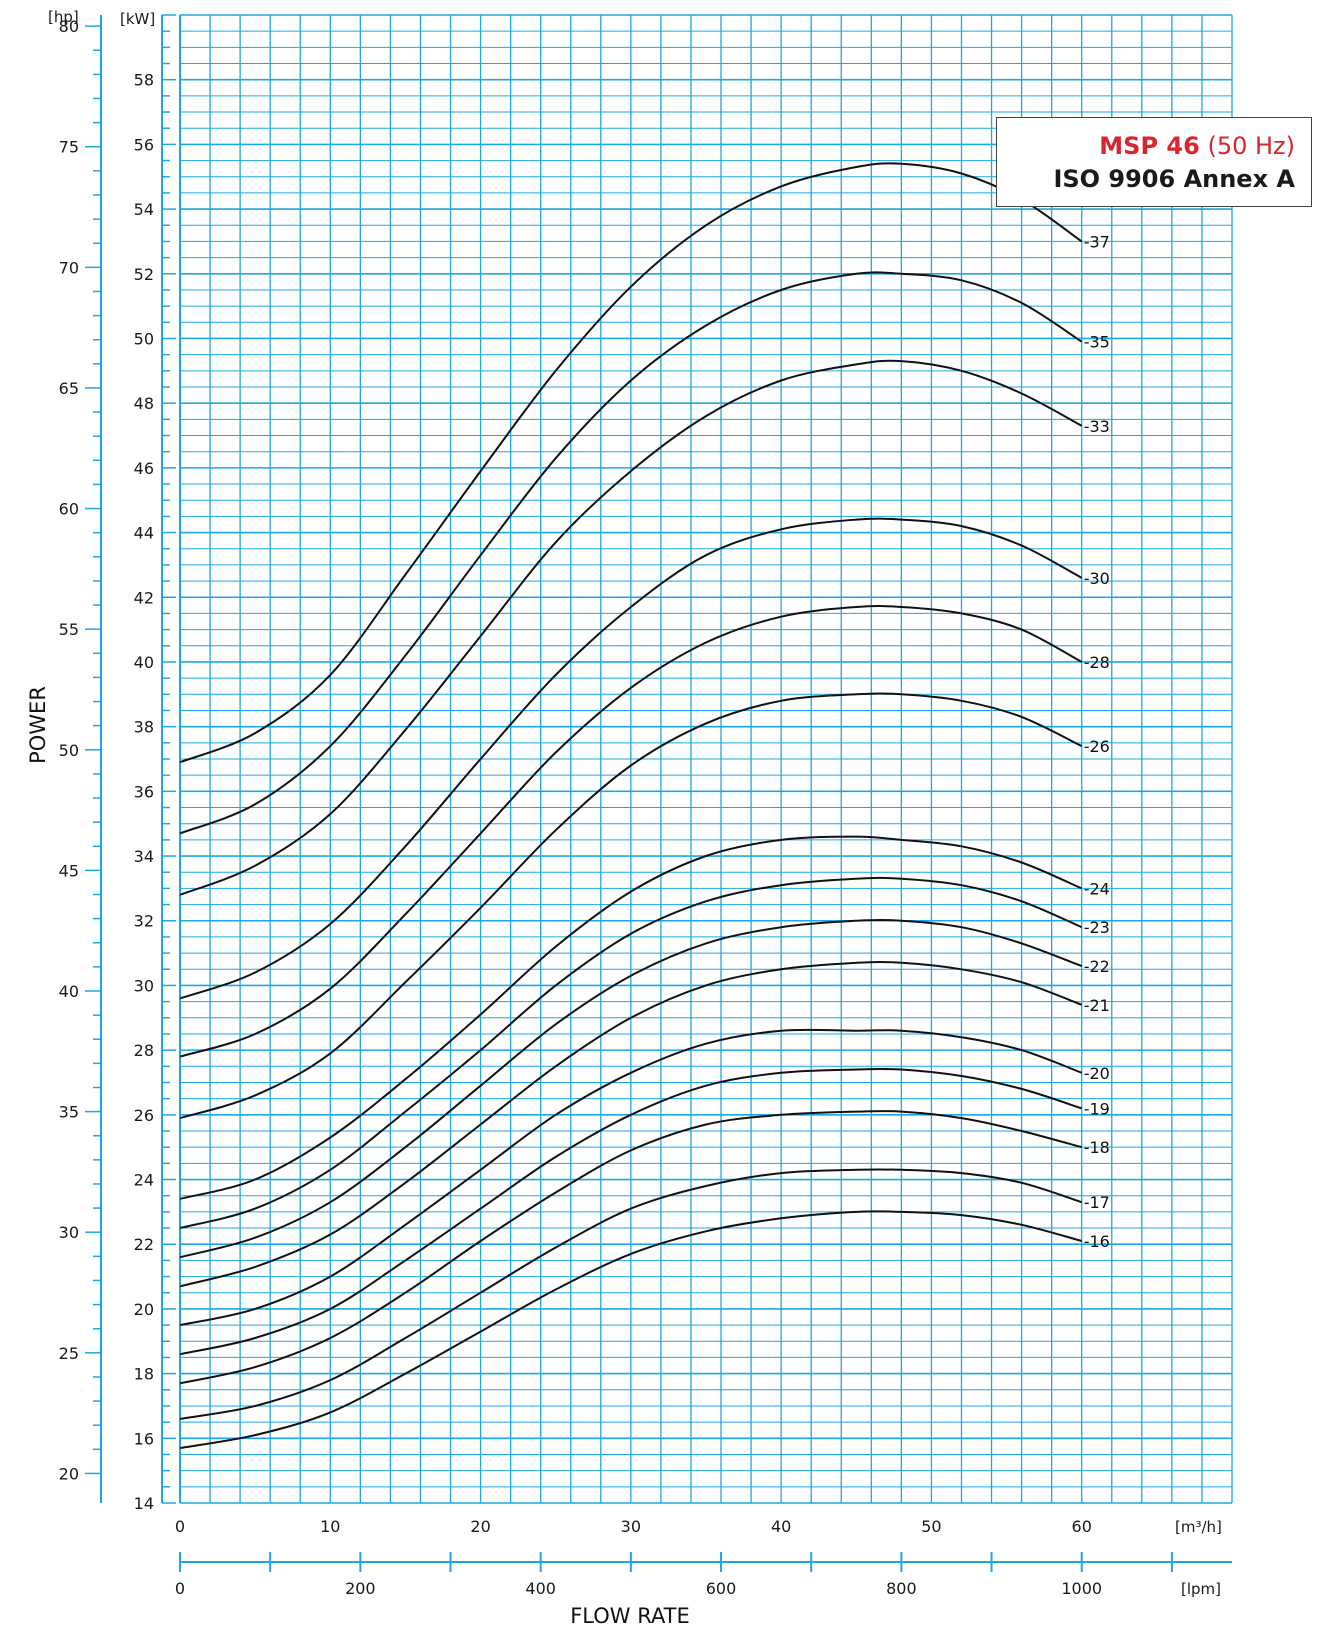  What do you see at coordinates (69, 388) in the screenshot?
I see `hp-tick-label: 65` at bounding box center [69, 388].